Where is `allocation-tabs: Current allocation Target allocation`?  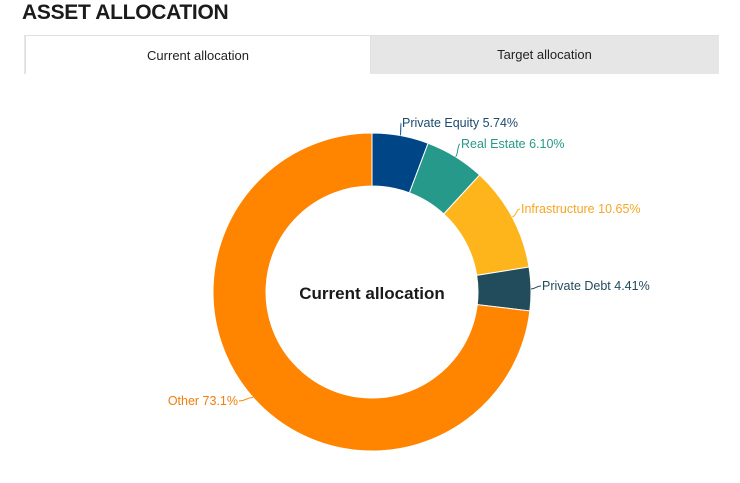 allocation-tabs: Current allocation Target allocation is located at coordinates (371, 54).